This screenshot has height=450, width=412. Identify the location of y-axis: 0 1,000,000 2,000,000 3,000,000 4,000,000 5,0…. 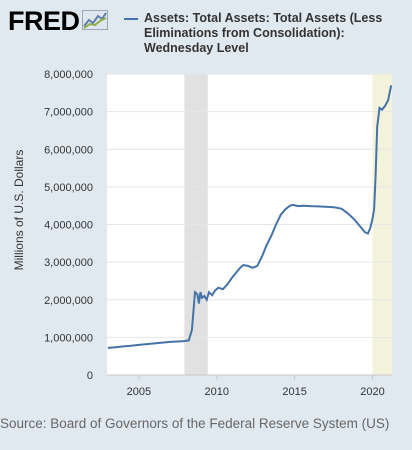
(68, 225).